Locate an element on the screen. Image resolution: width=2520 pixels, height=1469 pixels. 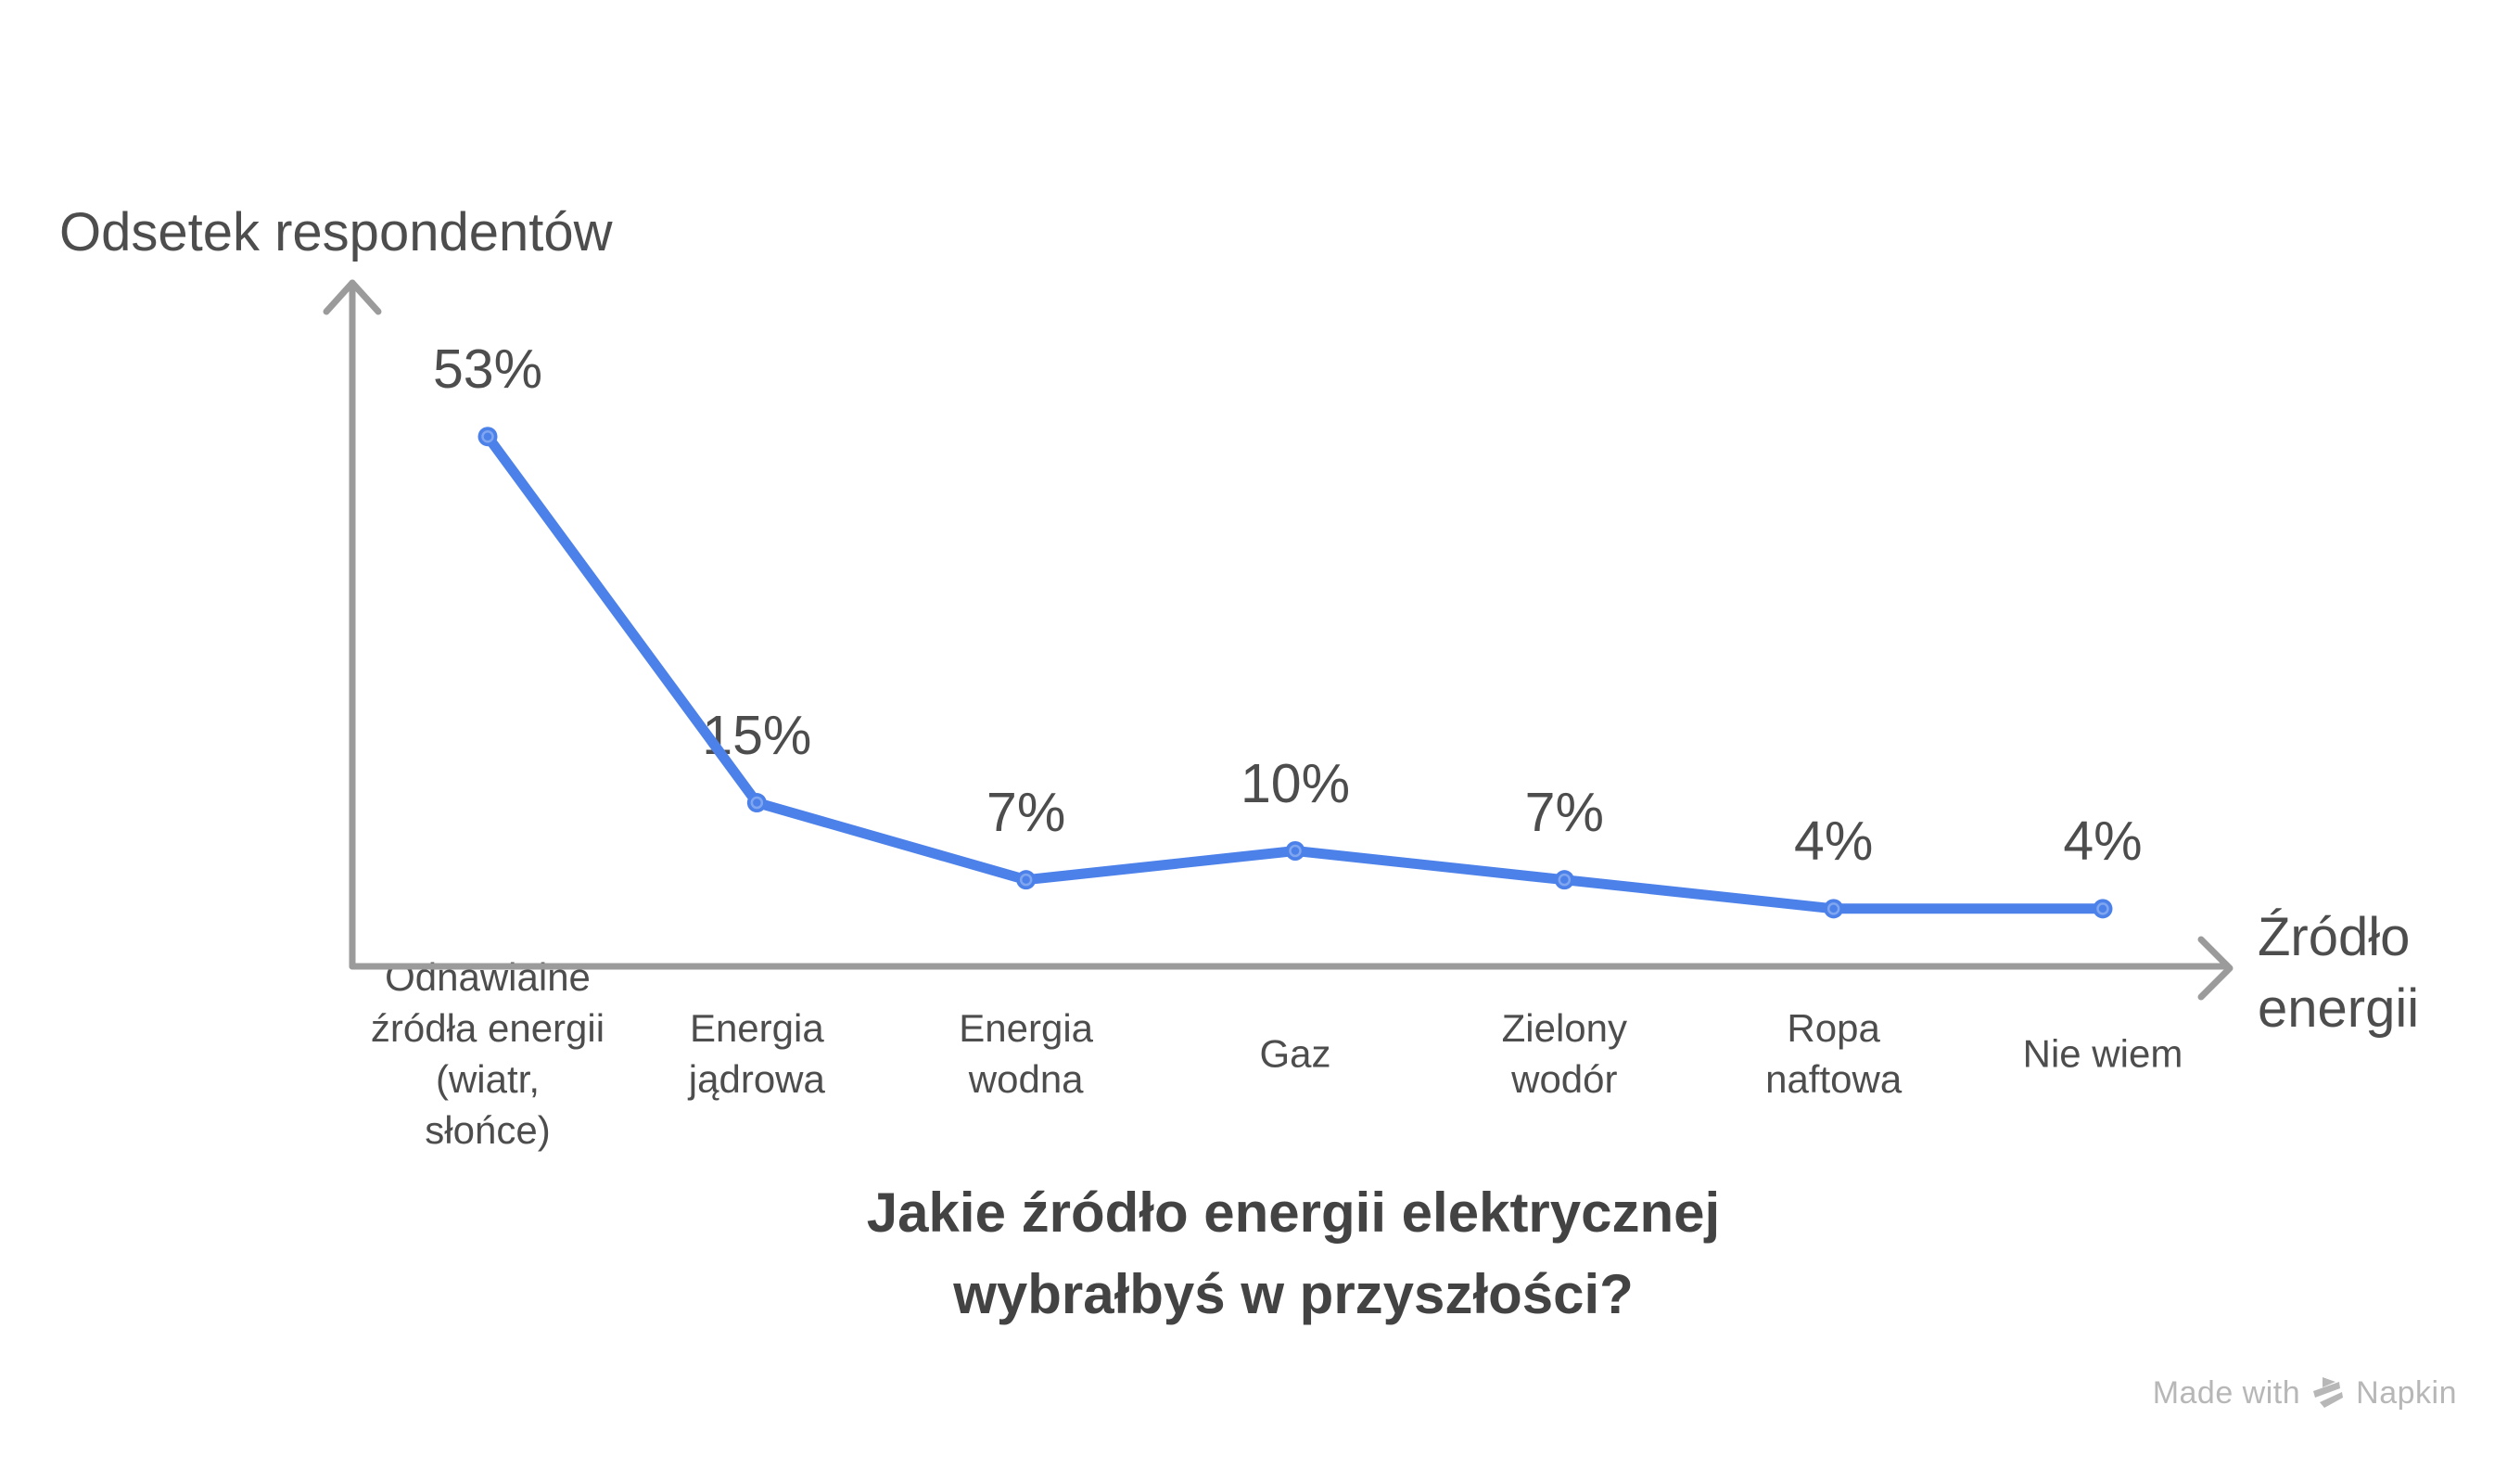
y-axis-title: Odsetek respondentów is located at coordinates (336, 232).